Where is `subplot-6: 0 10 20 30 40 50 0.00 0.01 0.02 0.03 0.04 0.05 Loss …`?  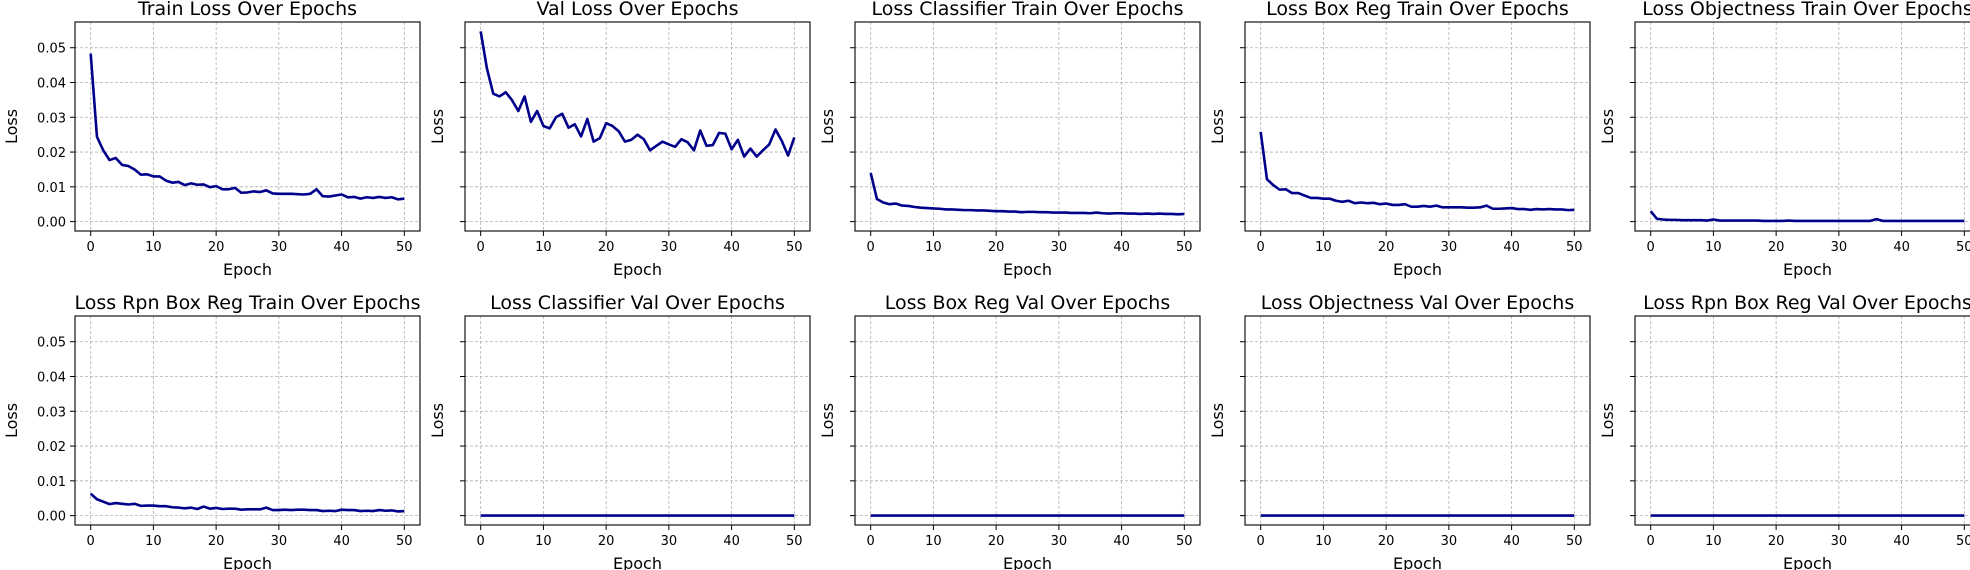
subplot-6: 0 10 20 30 40 50 0.00 0.01 0.02 0.03 0.04 0.05 Loss … is located at coordinates (211, 431).